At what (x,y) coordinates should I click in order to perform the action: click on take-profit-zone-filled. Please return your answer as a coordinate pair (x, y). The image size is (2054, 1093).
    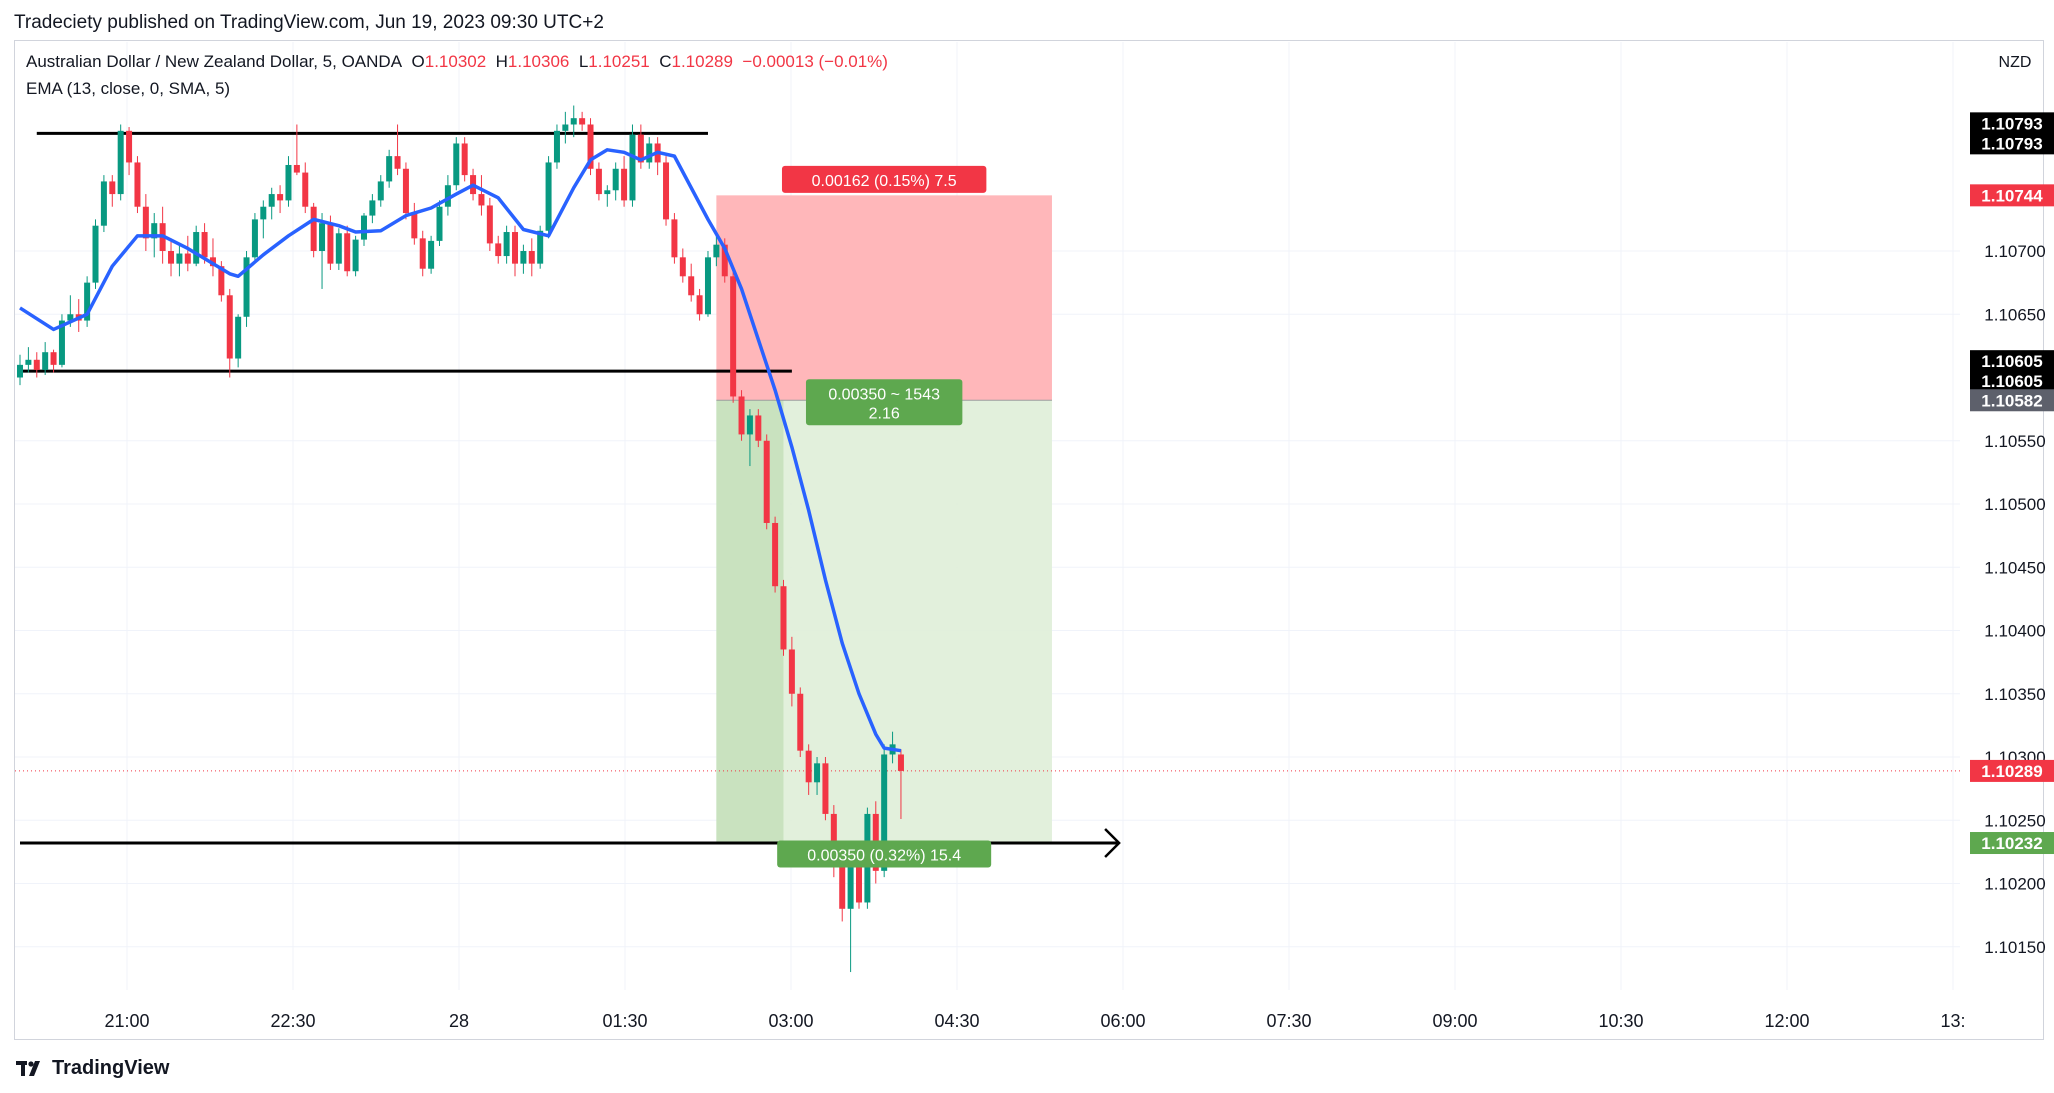
    Looking at the image, I should click on (750, 622).